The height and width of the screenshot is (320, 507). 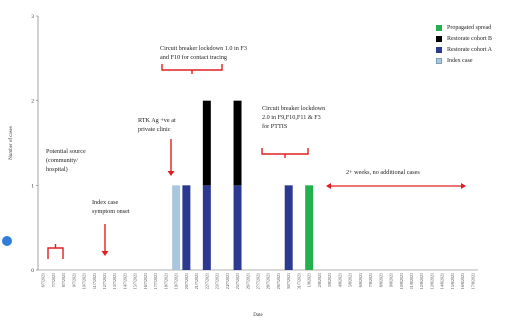 I want to click on x-tick-label: 21/7/2021, so click(x=196, y=281).